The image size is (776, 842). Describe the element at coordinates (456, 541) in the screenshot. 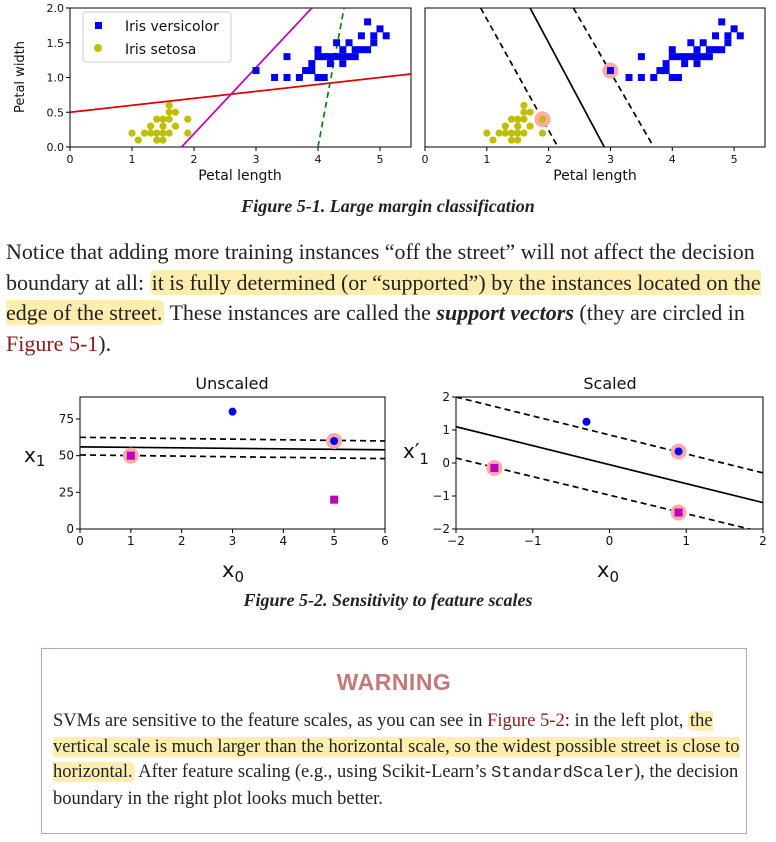

I see `x-tick-label: −2` at that location.